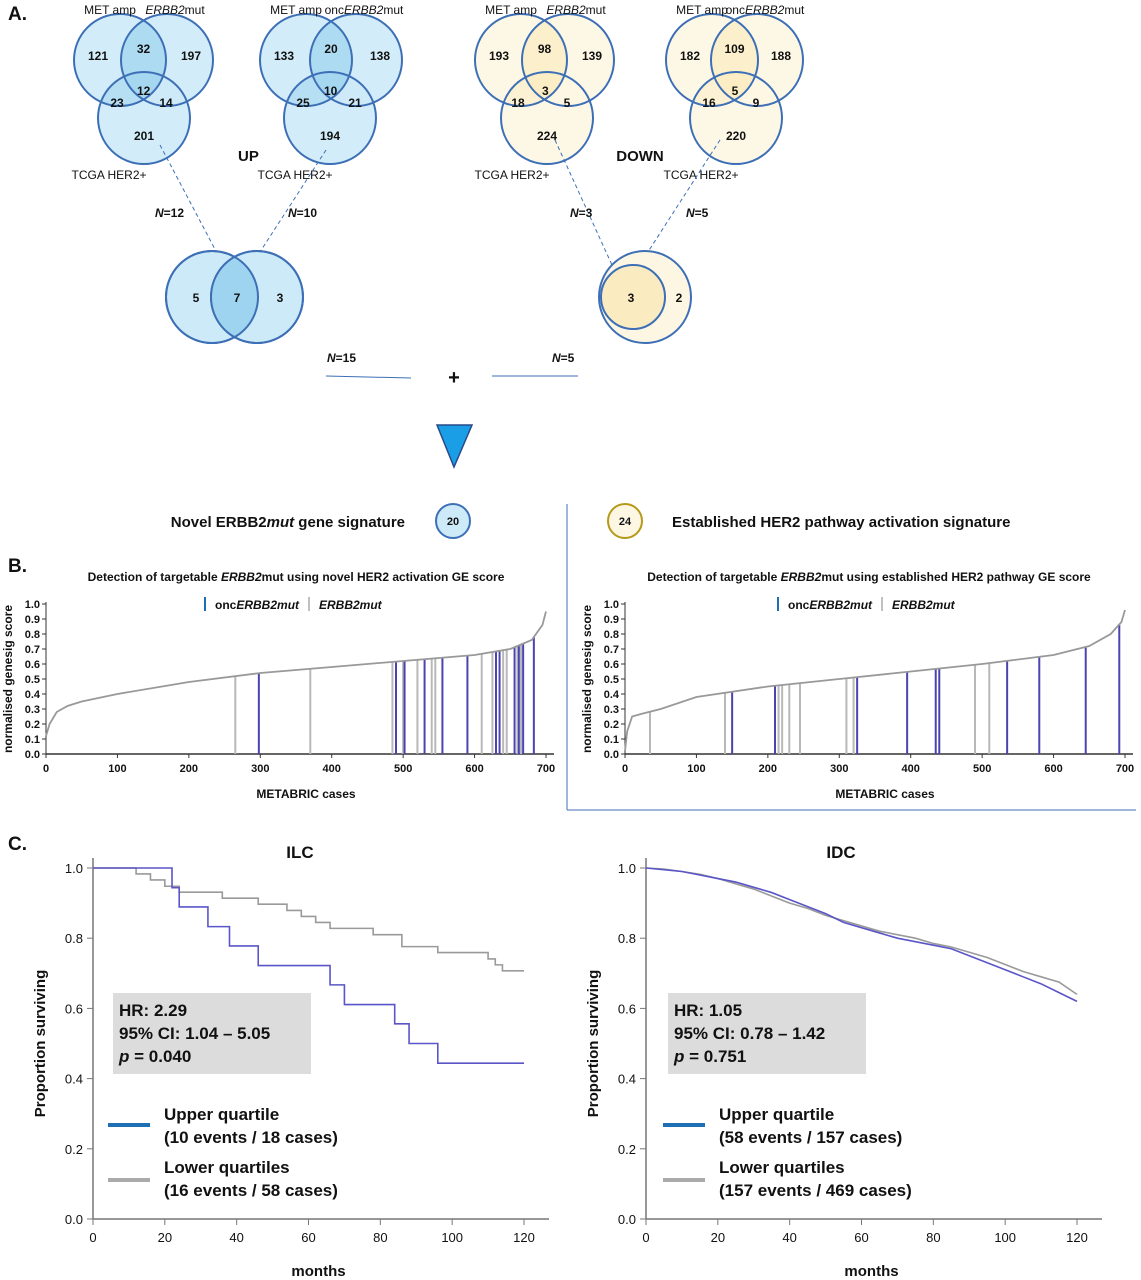 This screenshot has height=1280, width=1141. I want to click on x-tick-label: 200, so click(768, 769).